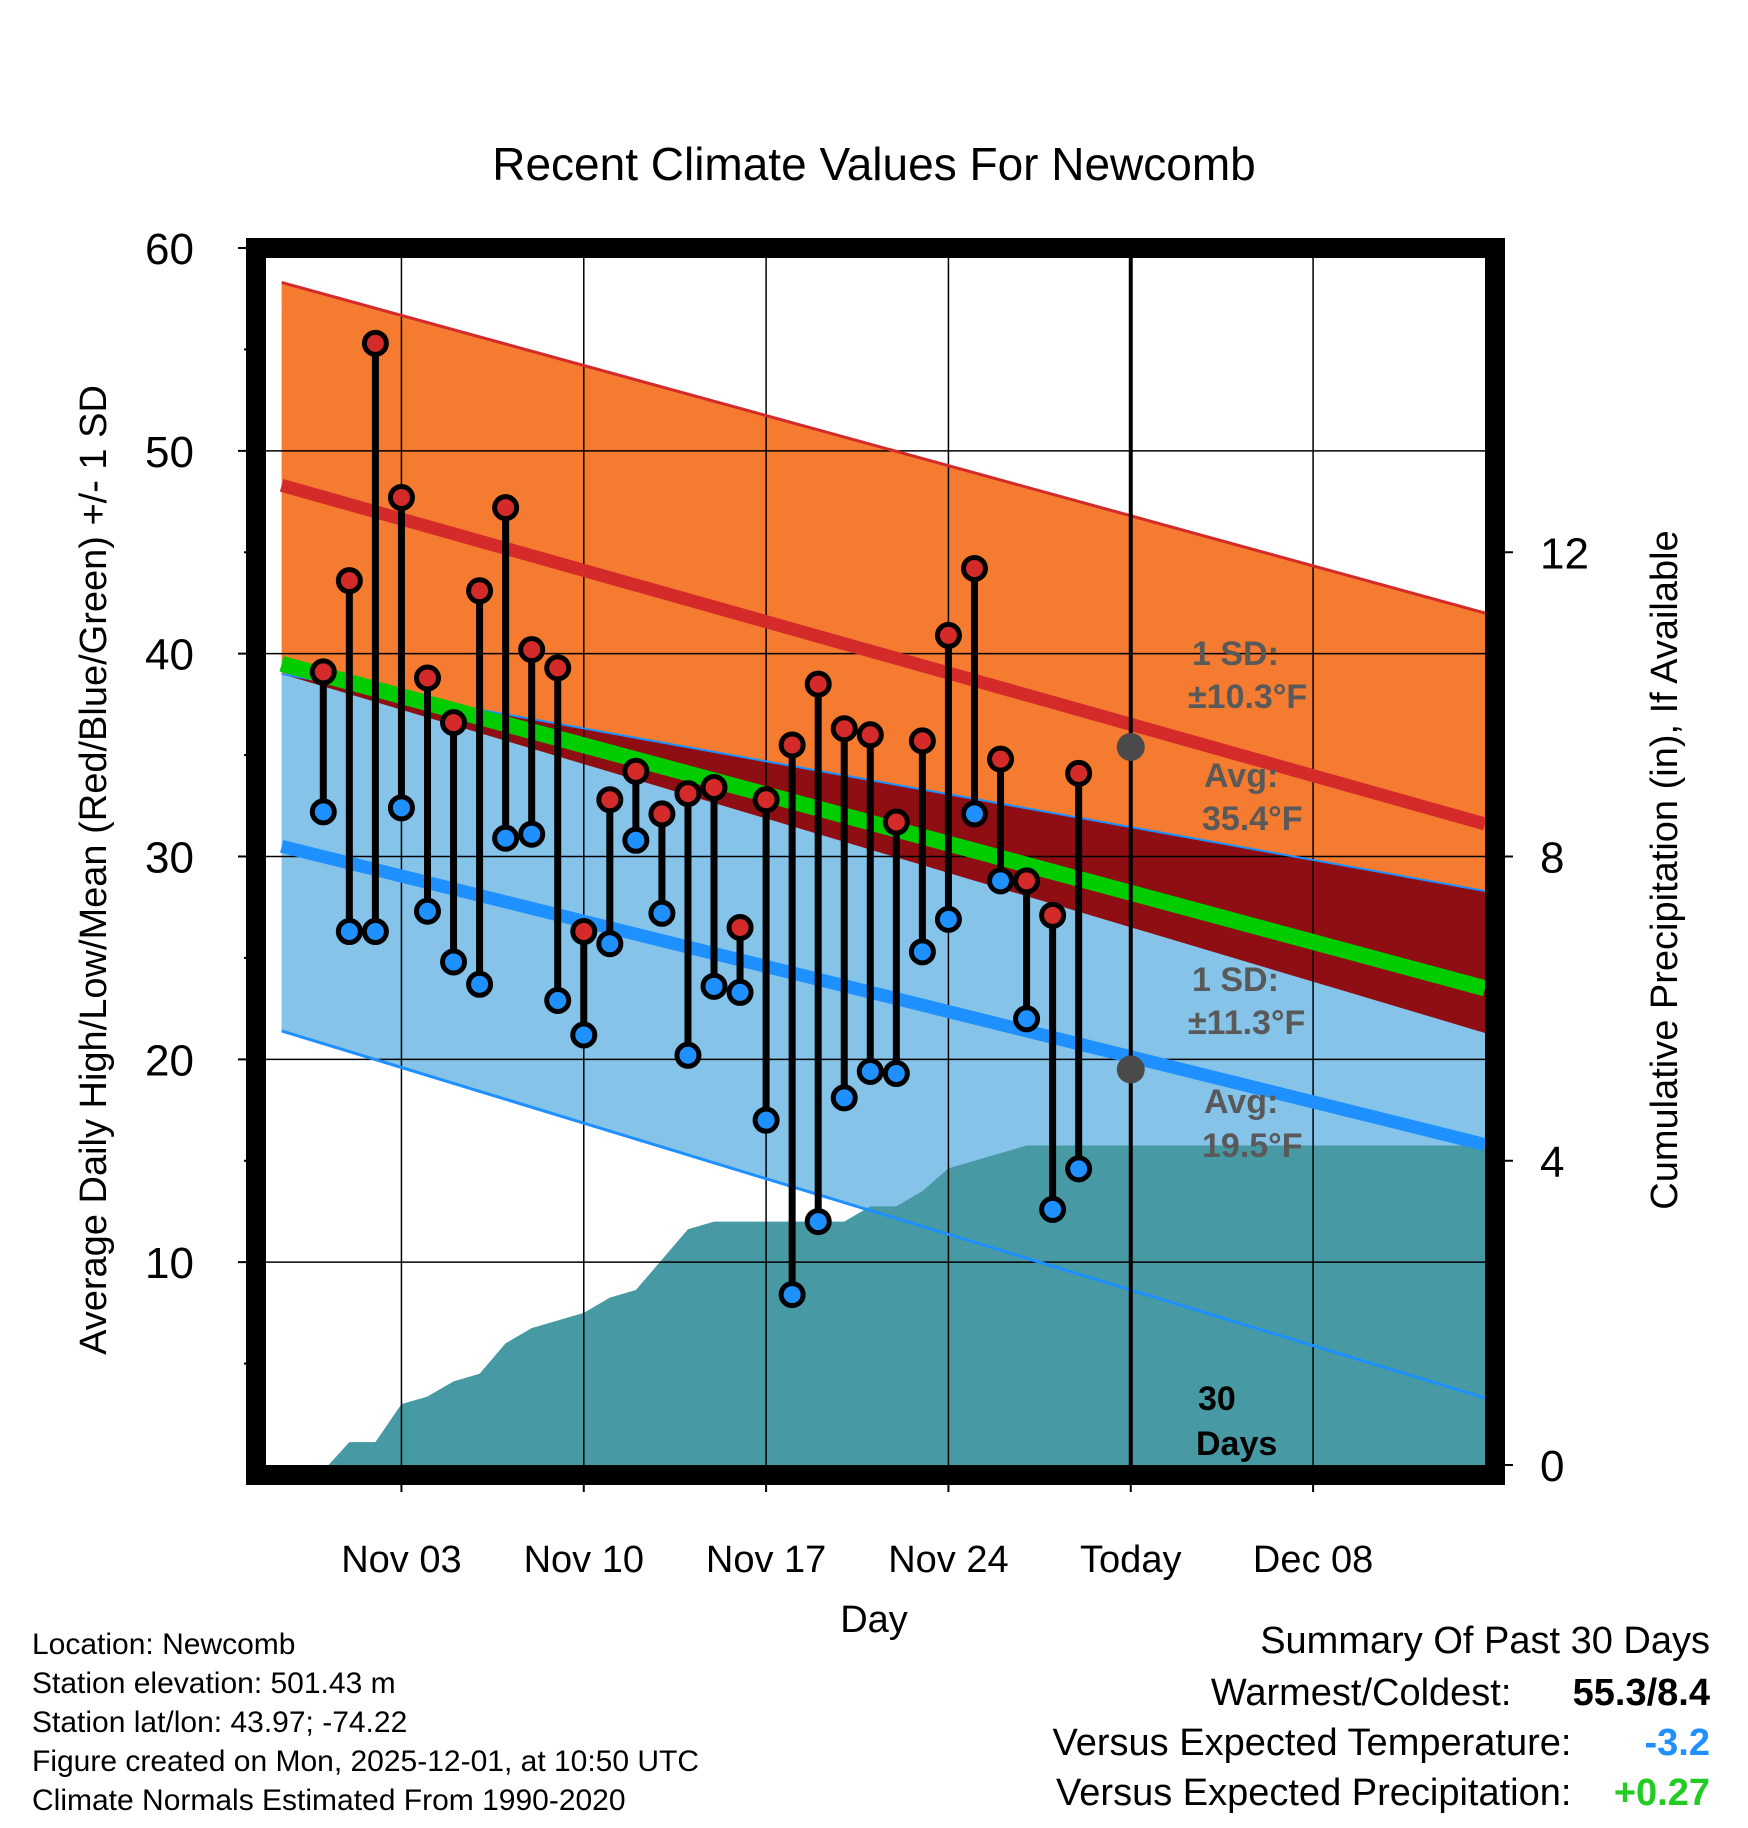 The image size is (1748, 1828). I want to click on temp-label: Versus Expected Temperature:, so click(1312, 1743).